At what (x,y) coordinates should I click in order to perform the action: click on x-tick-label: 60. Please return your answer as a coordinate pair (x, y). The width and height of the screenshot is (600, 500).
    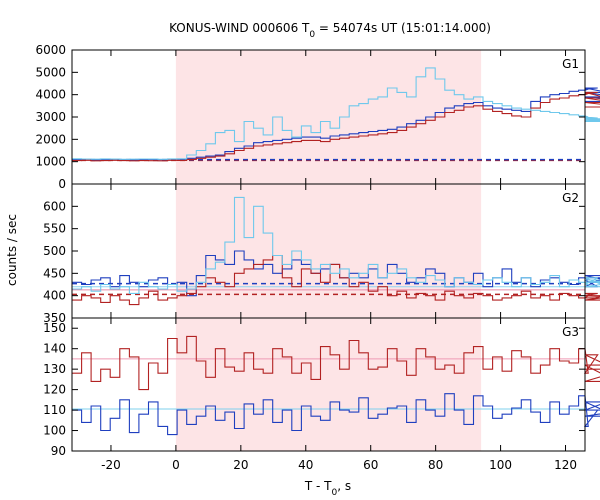
    Looking at the image, I should click on (370, 465).